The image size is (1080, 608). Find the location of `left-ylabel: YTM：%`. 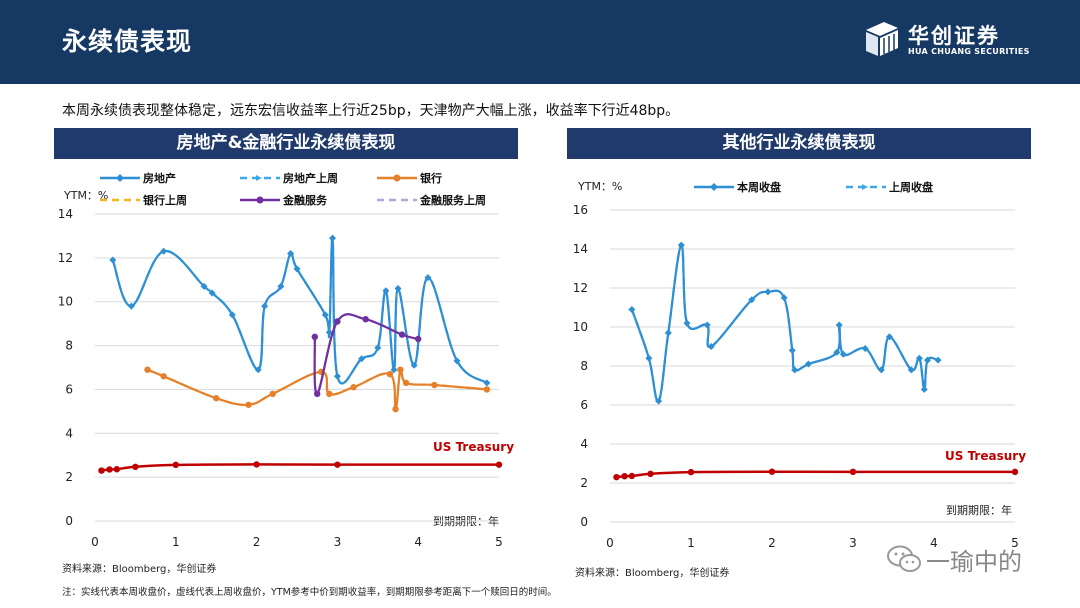

left-ylabel: YTM：% is located at coordinates (85, 195).